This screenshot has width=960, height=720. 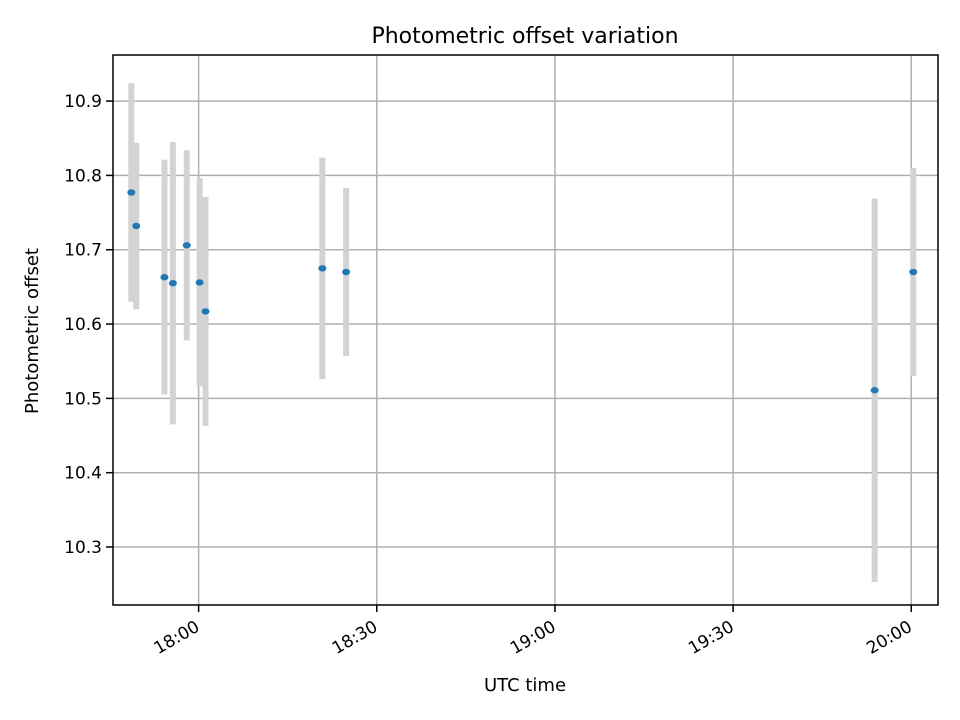 What do you see at coordinates (525, 685) in the screenshot?
I see `x-axis-label: UTC time` at bounding box center [525, 685].